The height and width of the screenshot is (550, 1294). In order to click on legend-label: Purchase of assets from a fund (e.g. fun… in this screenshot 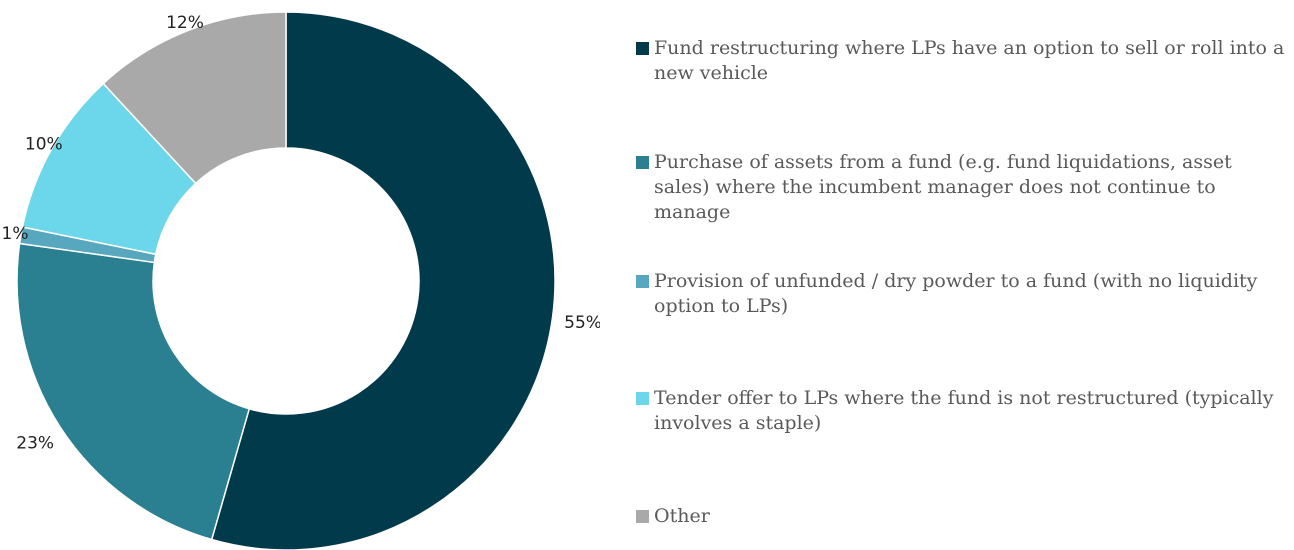, I will do `click(943, 187)`.